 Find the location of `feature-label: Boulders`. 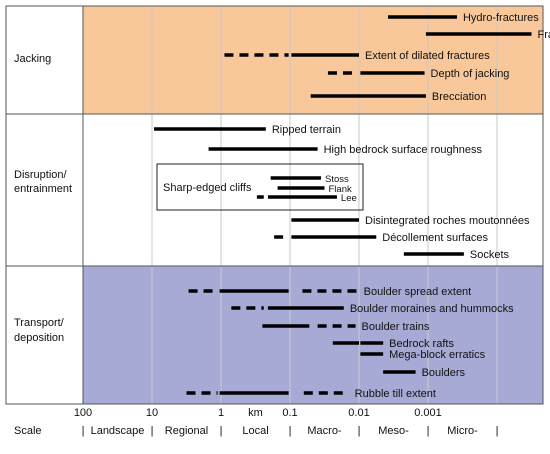

feature-label: Boulders is located at coordinates (444, 373).